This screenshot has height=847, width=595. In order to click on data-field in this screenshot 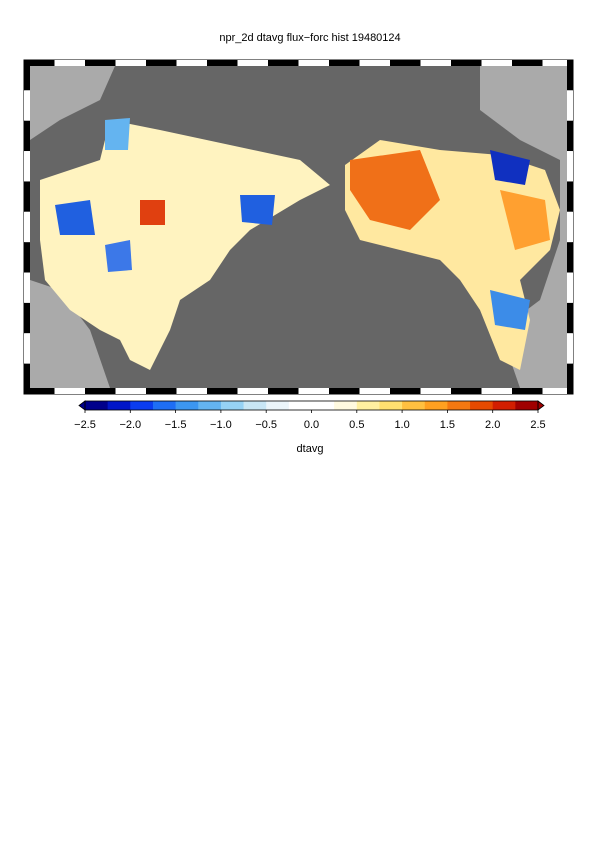, I will do `click(185, 245)`.